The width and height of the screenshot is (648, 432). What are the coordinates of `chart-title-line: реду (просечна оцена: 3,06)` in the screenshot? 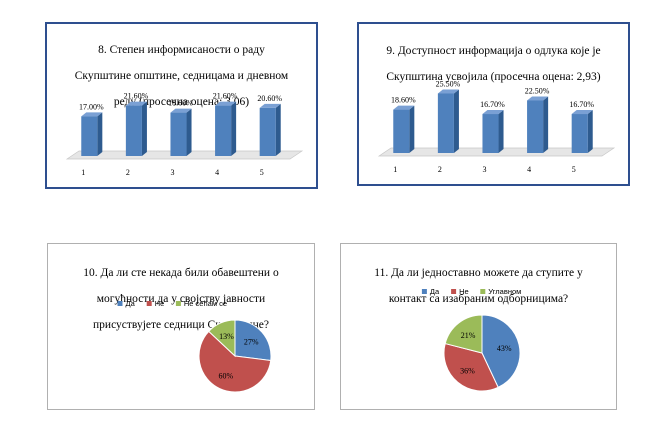 It's located at (181, 102).